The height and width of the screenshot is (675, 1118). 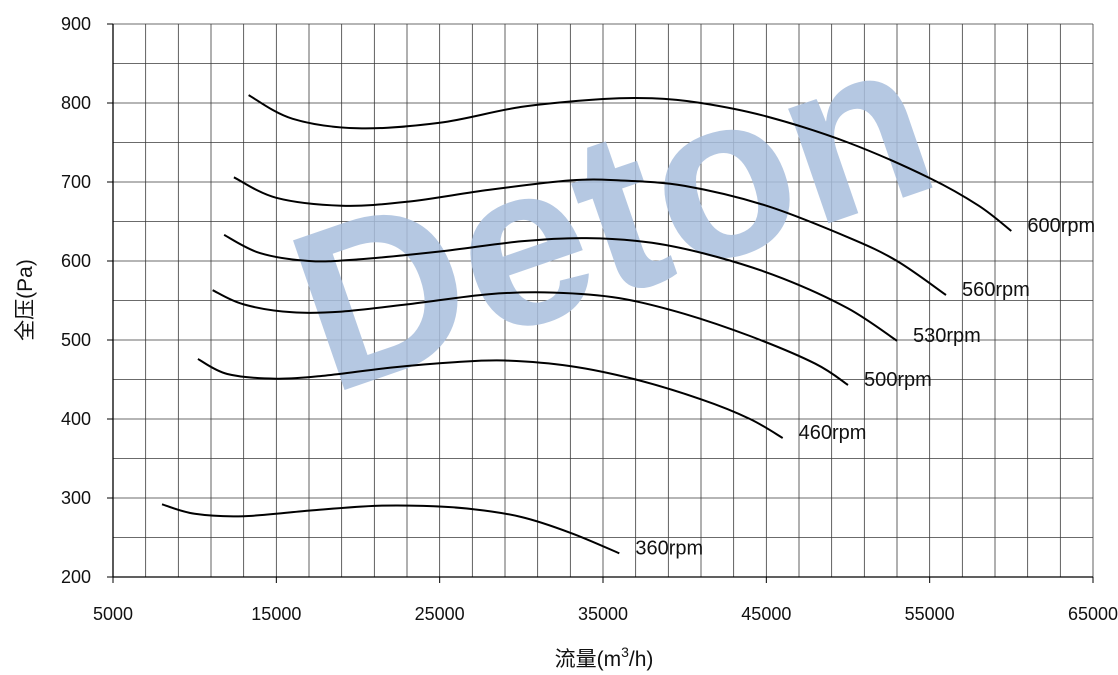 I want to click on y-tick-label: 200, so click(x=76, y=577).